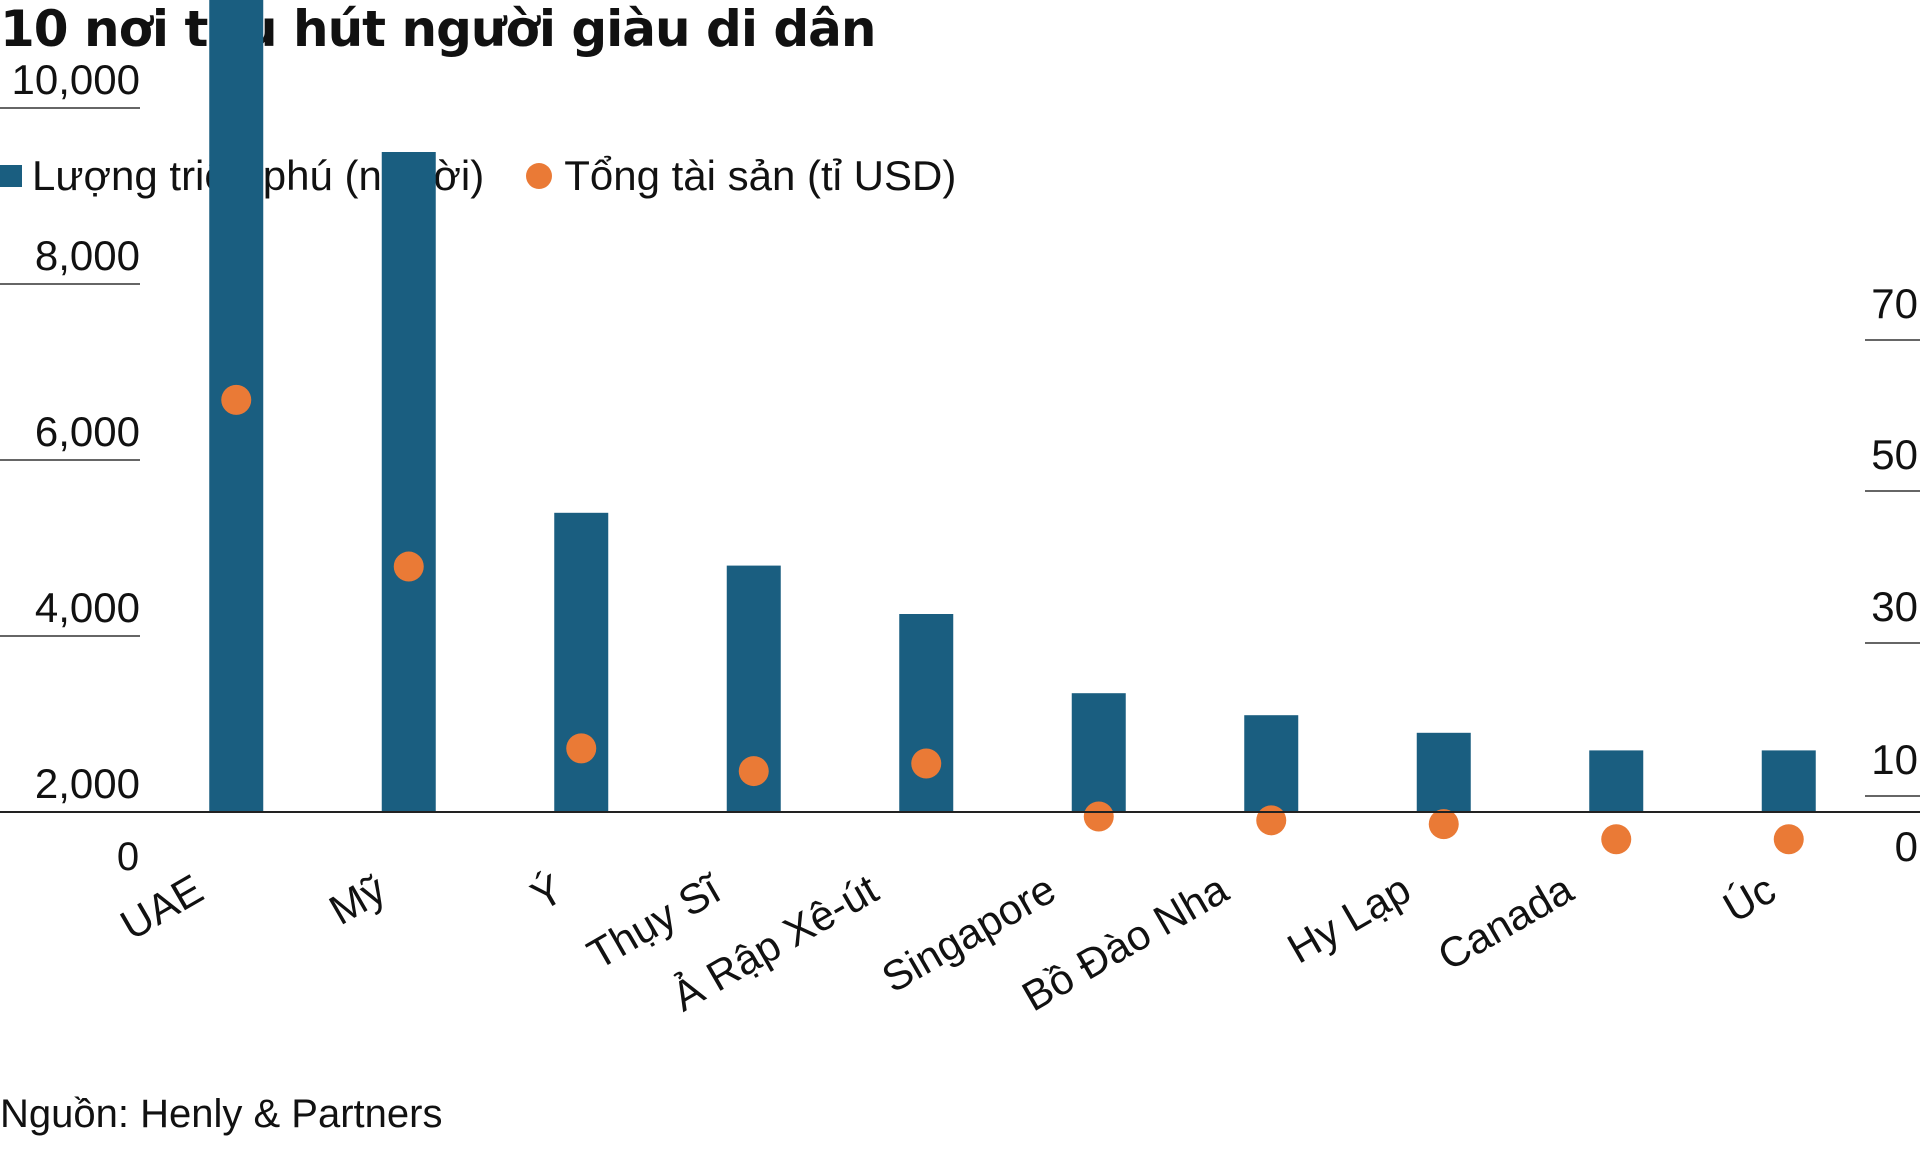 The width and height of the screenshot is (1920, 1150). What do you see at coordinates (1894, 606) in the screenshot?
I see `right-tick-label: 30` at bounding box center [1894, 606].